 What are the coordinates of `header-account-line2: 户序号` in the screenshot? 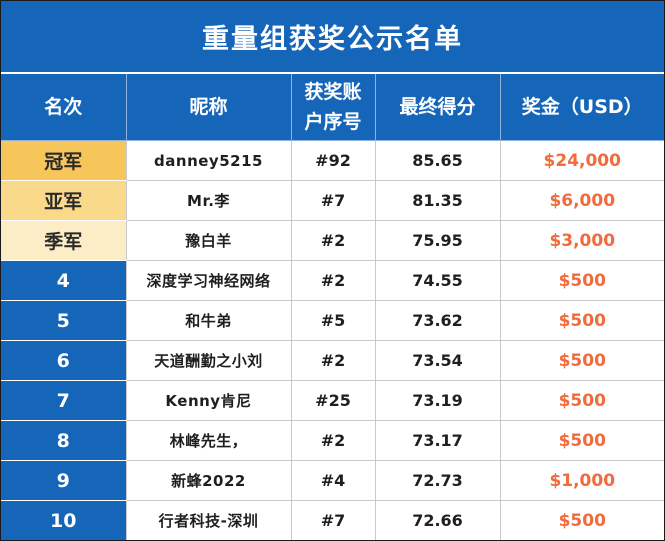 It's located at (333, 122).